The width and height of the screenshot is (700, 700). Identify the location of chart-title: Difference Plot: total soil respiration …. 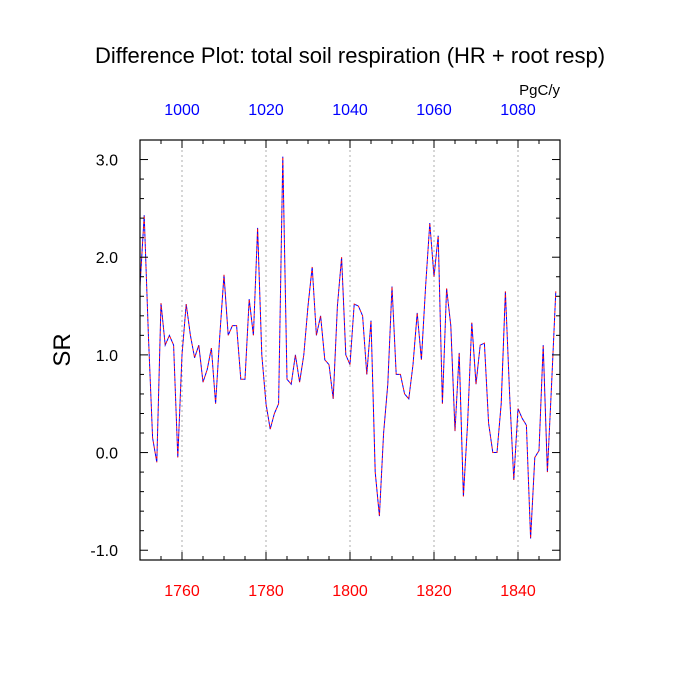
(350, 55).